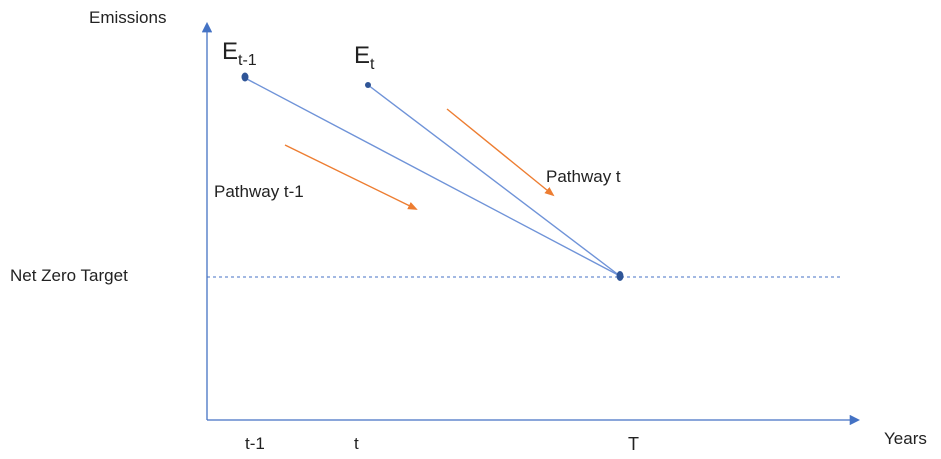  Describe the element at coordinates (620, 276) in the screenshot. I see `point-target-t` at that location.